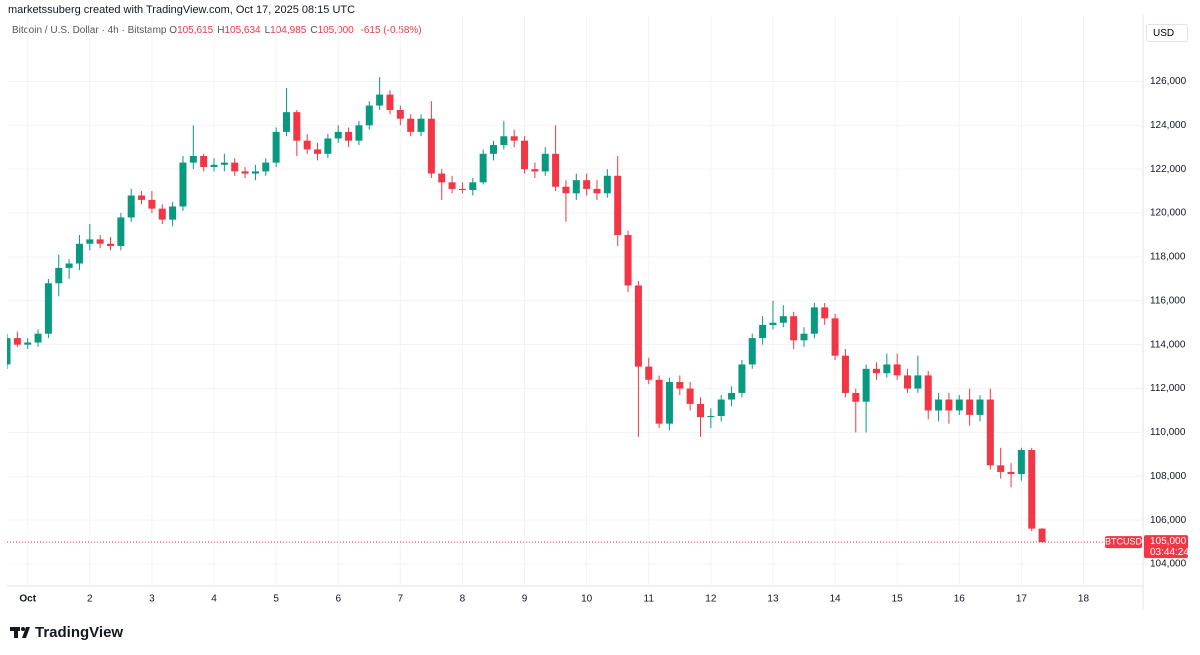 The width and height of the screenshot is (1200, 655). What do you see at coordinates (89, 30) in the screenshot?
I see `symbol: Bitcoin / U.S. Dollar · 4h · Bitstamp` at bounding box center [89, 30].